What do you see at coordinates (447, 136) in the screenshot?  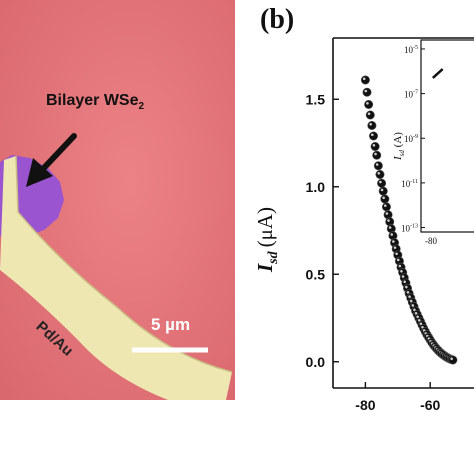 I see `inset-frame` at bounding box center [447, 136].